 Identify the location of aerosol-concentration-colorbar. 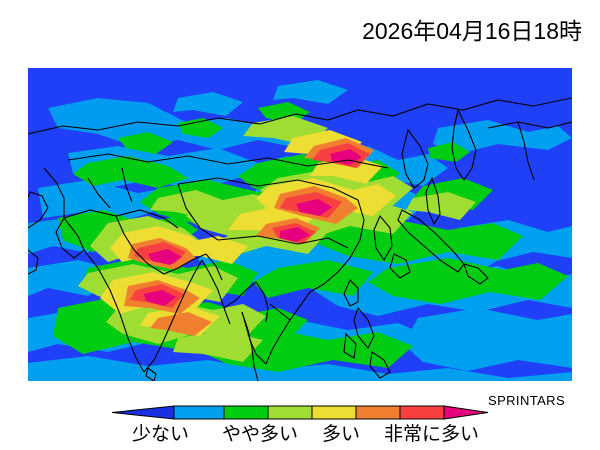
(300, 414).